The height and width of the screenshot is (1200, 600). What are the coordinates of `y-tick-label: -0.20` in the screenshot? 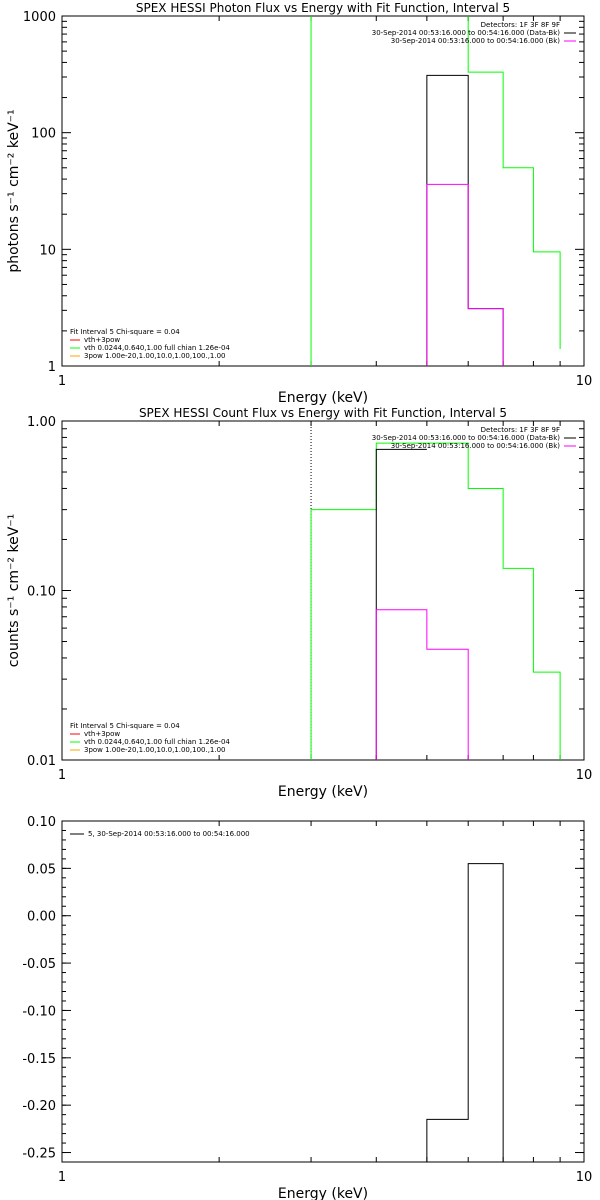 It's located at (39, 1106).